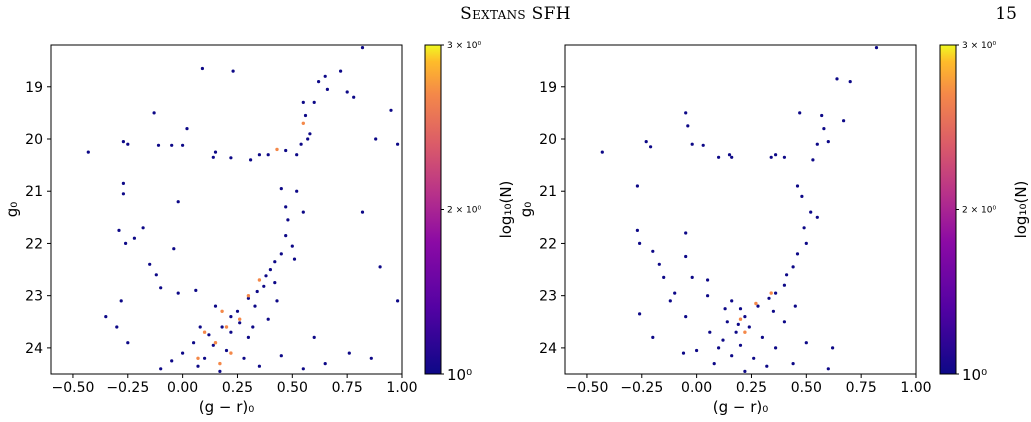  I want to click on running-title: Sextans SFH, so click(515, 14).